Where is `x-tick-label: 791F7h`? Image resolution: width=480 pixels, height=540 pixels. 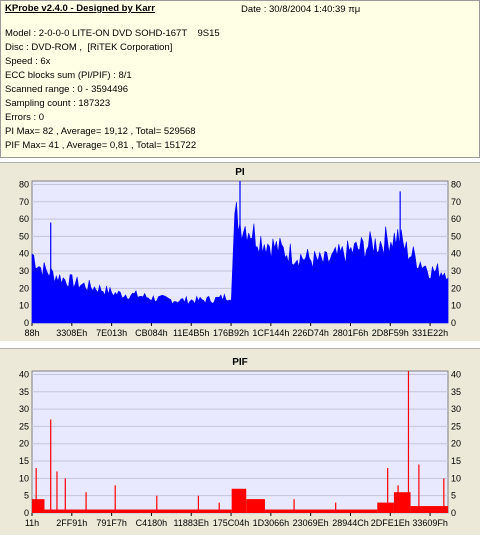
x-tick-label: 791F7h is located at coordinates (111, 523).